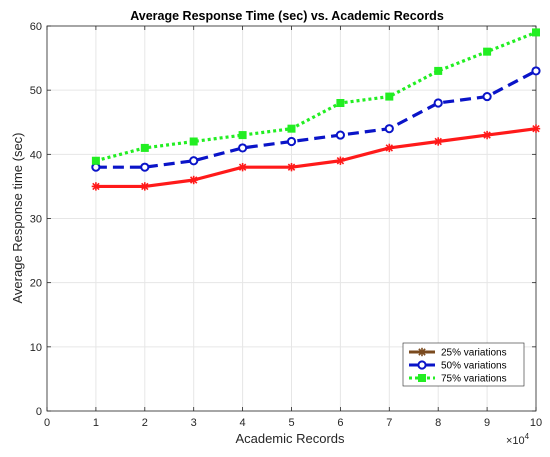  I want to click on x-tick-label: 10, so click(536, 423).